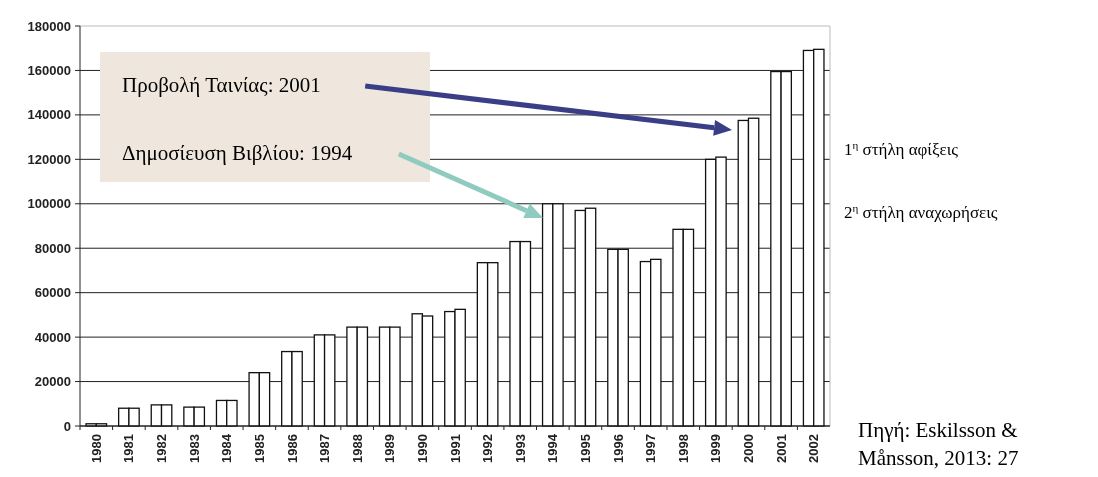  Describe the element at coordinates (52, 248) in the screenshot. I see `y-tick-label: 80000` at that location.